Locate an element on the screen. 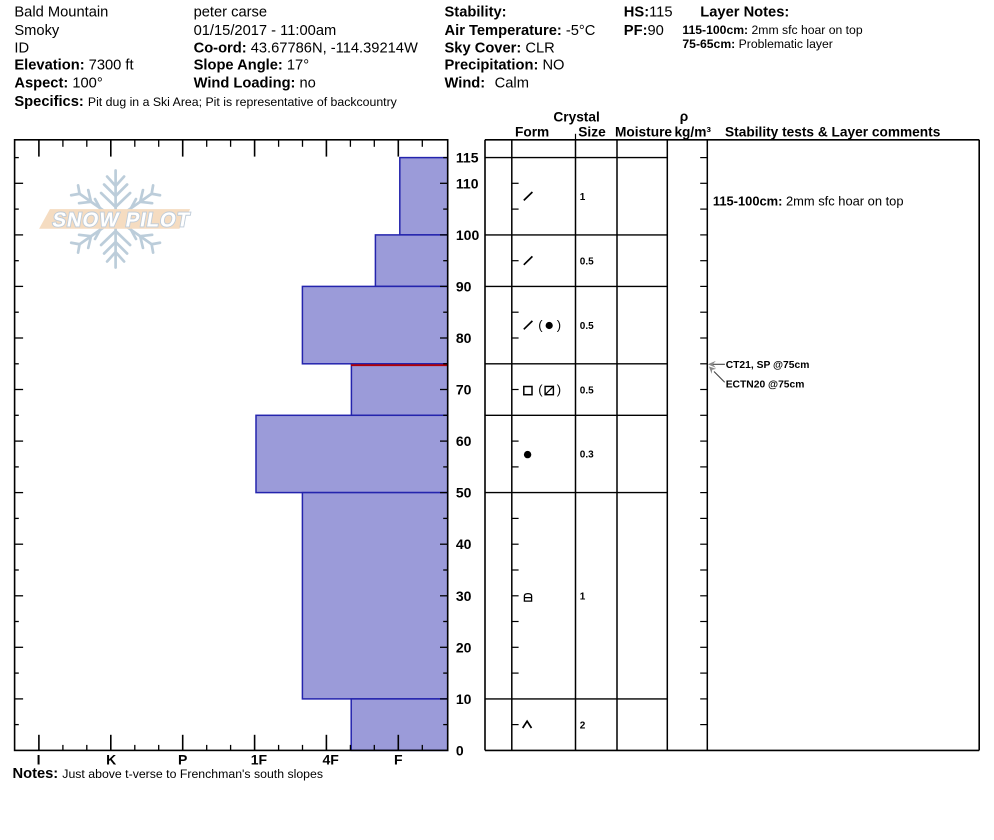  svg-text: Elevation: 7300 ft is located at coordinates (73, 66).